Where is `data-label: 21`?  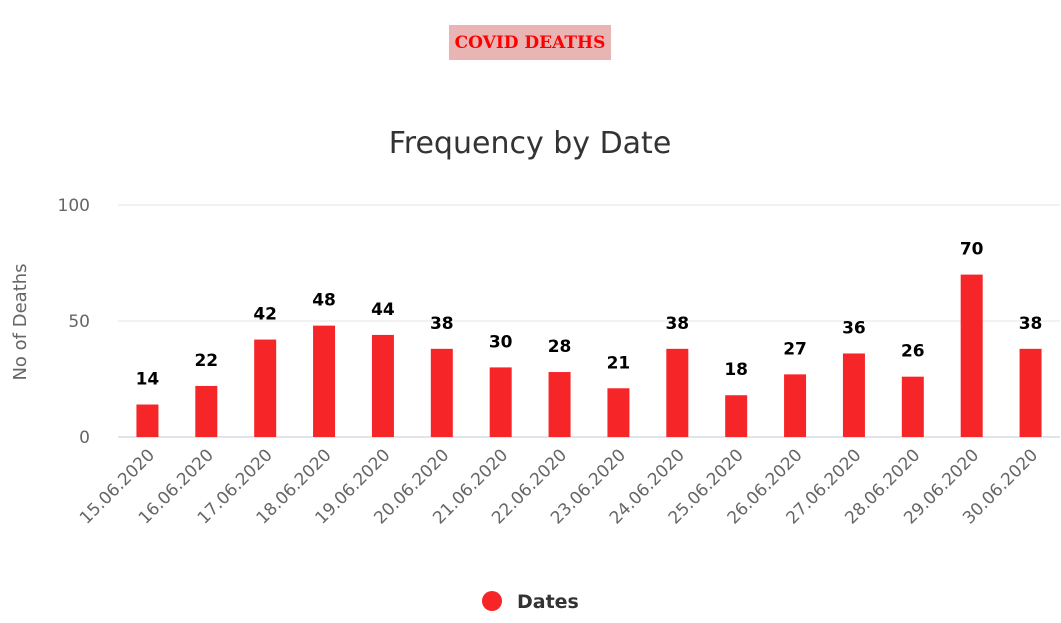 data-label: 21 is located at coordinates (619, 363).